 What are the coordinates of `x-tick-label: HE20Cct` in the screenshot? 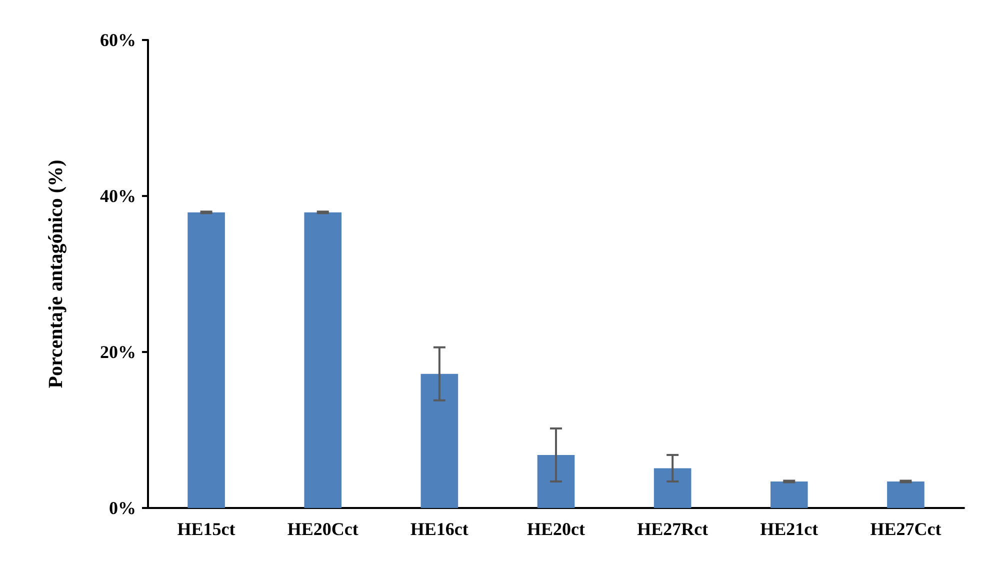 It's located at (322, 529).